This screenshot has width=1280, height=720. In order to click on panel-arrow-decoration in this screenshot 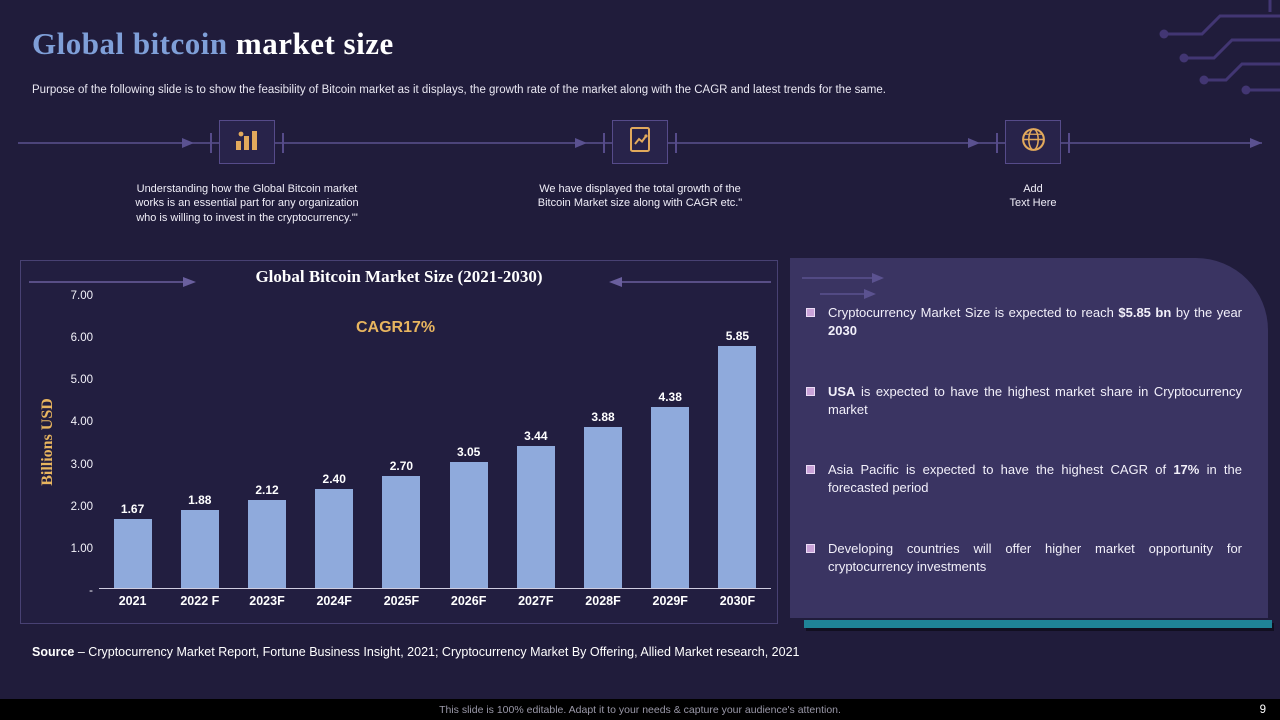, I will do `click(843, 286)`.